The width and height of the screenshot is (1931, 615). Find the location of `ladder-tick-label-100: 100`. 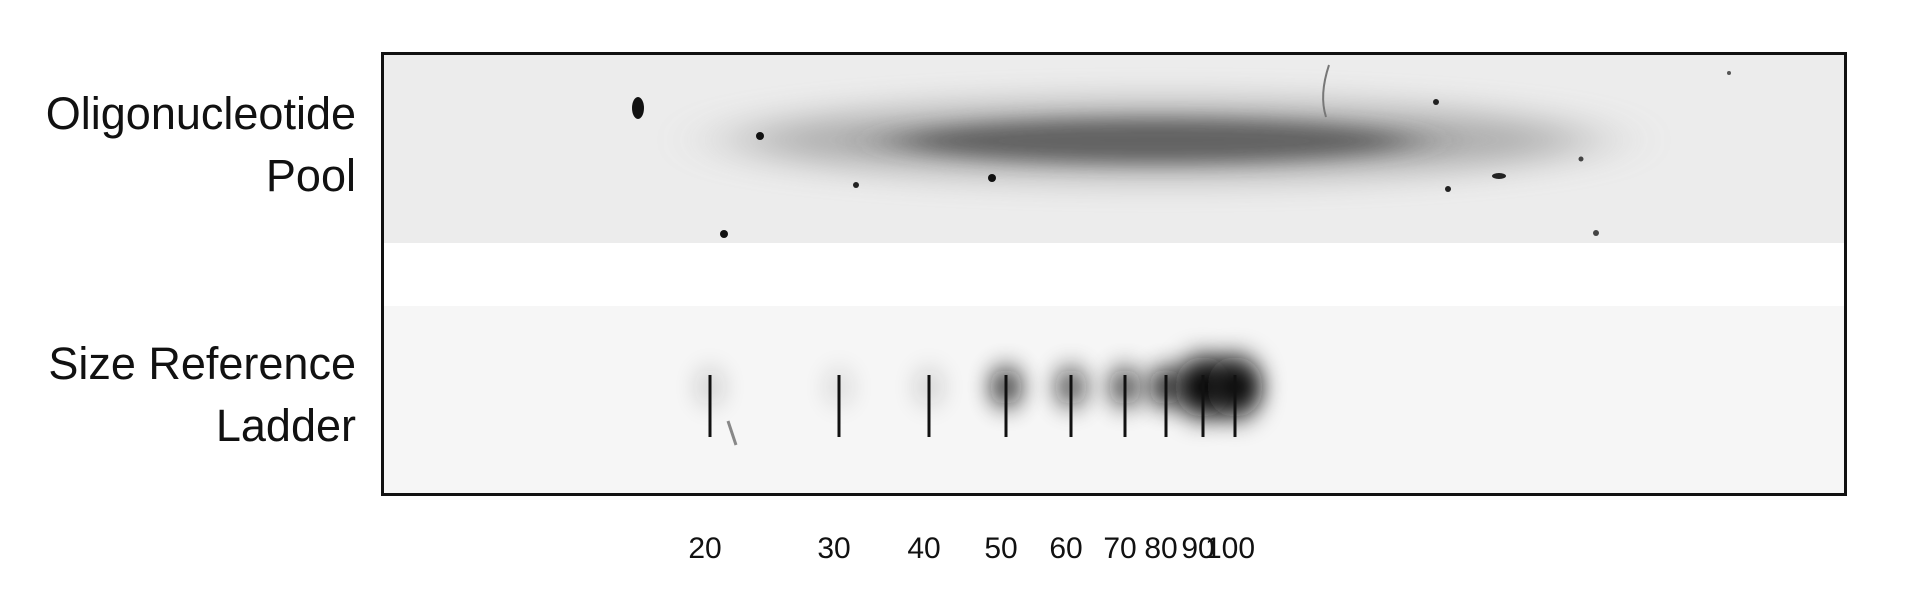

ladder-tick-label-100: 100 is located at coordinates (1230, 548).